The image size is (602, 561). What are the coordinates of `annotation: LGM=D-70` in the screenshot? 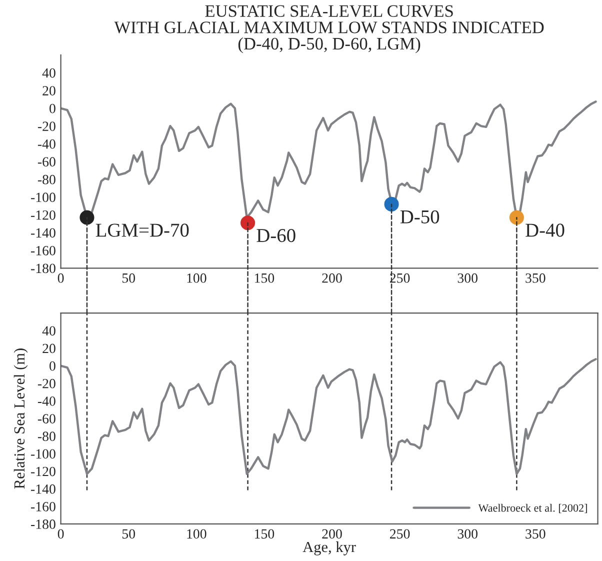 It's located at (142, 230).